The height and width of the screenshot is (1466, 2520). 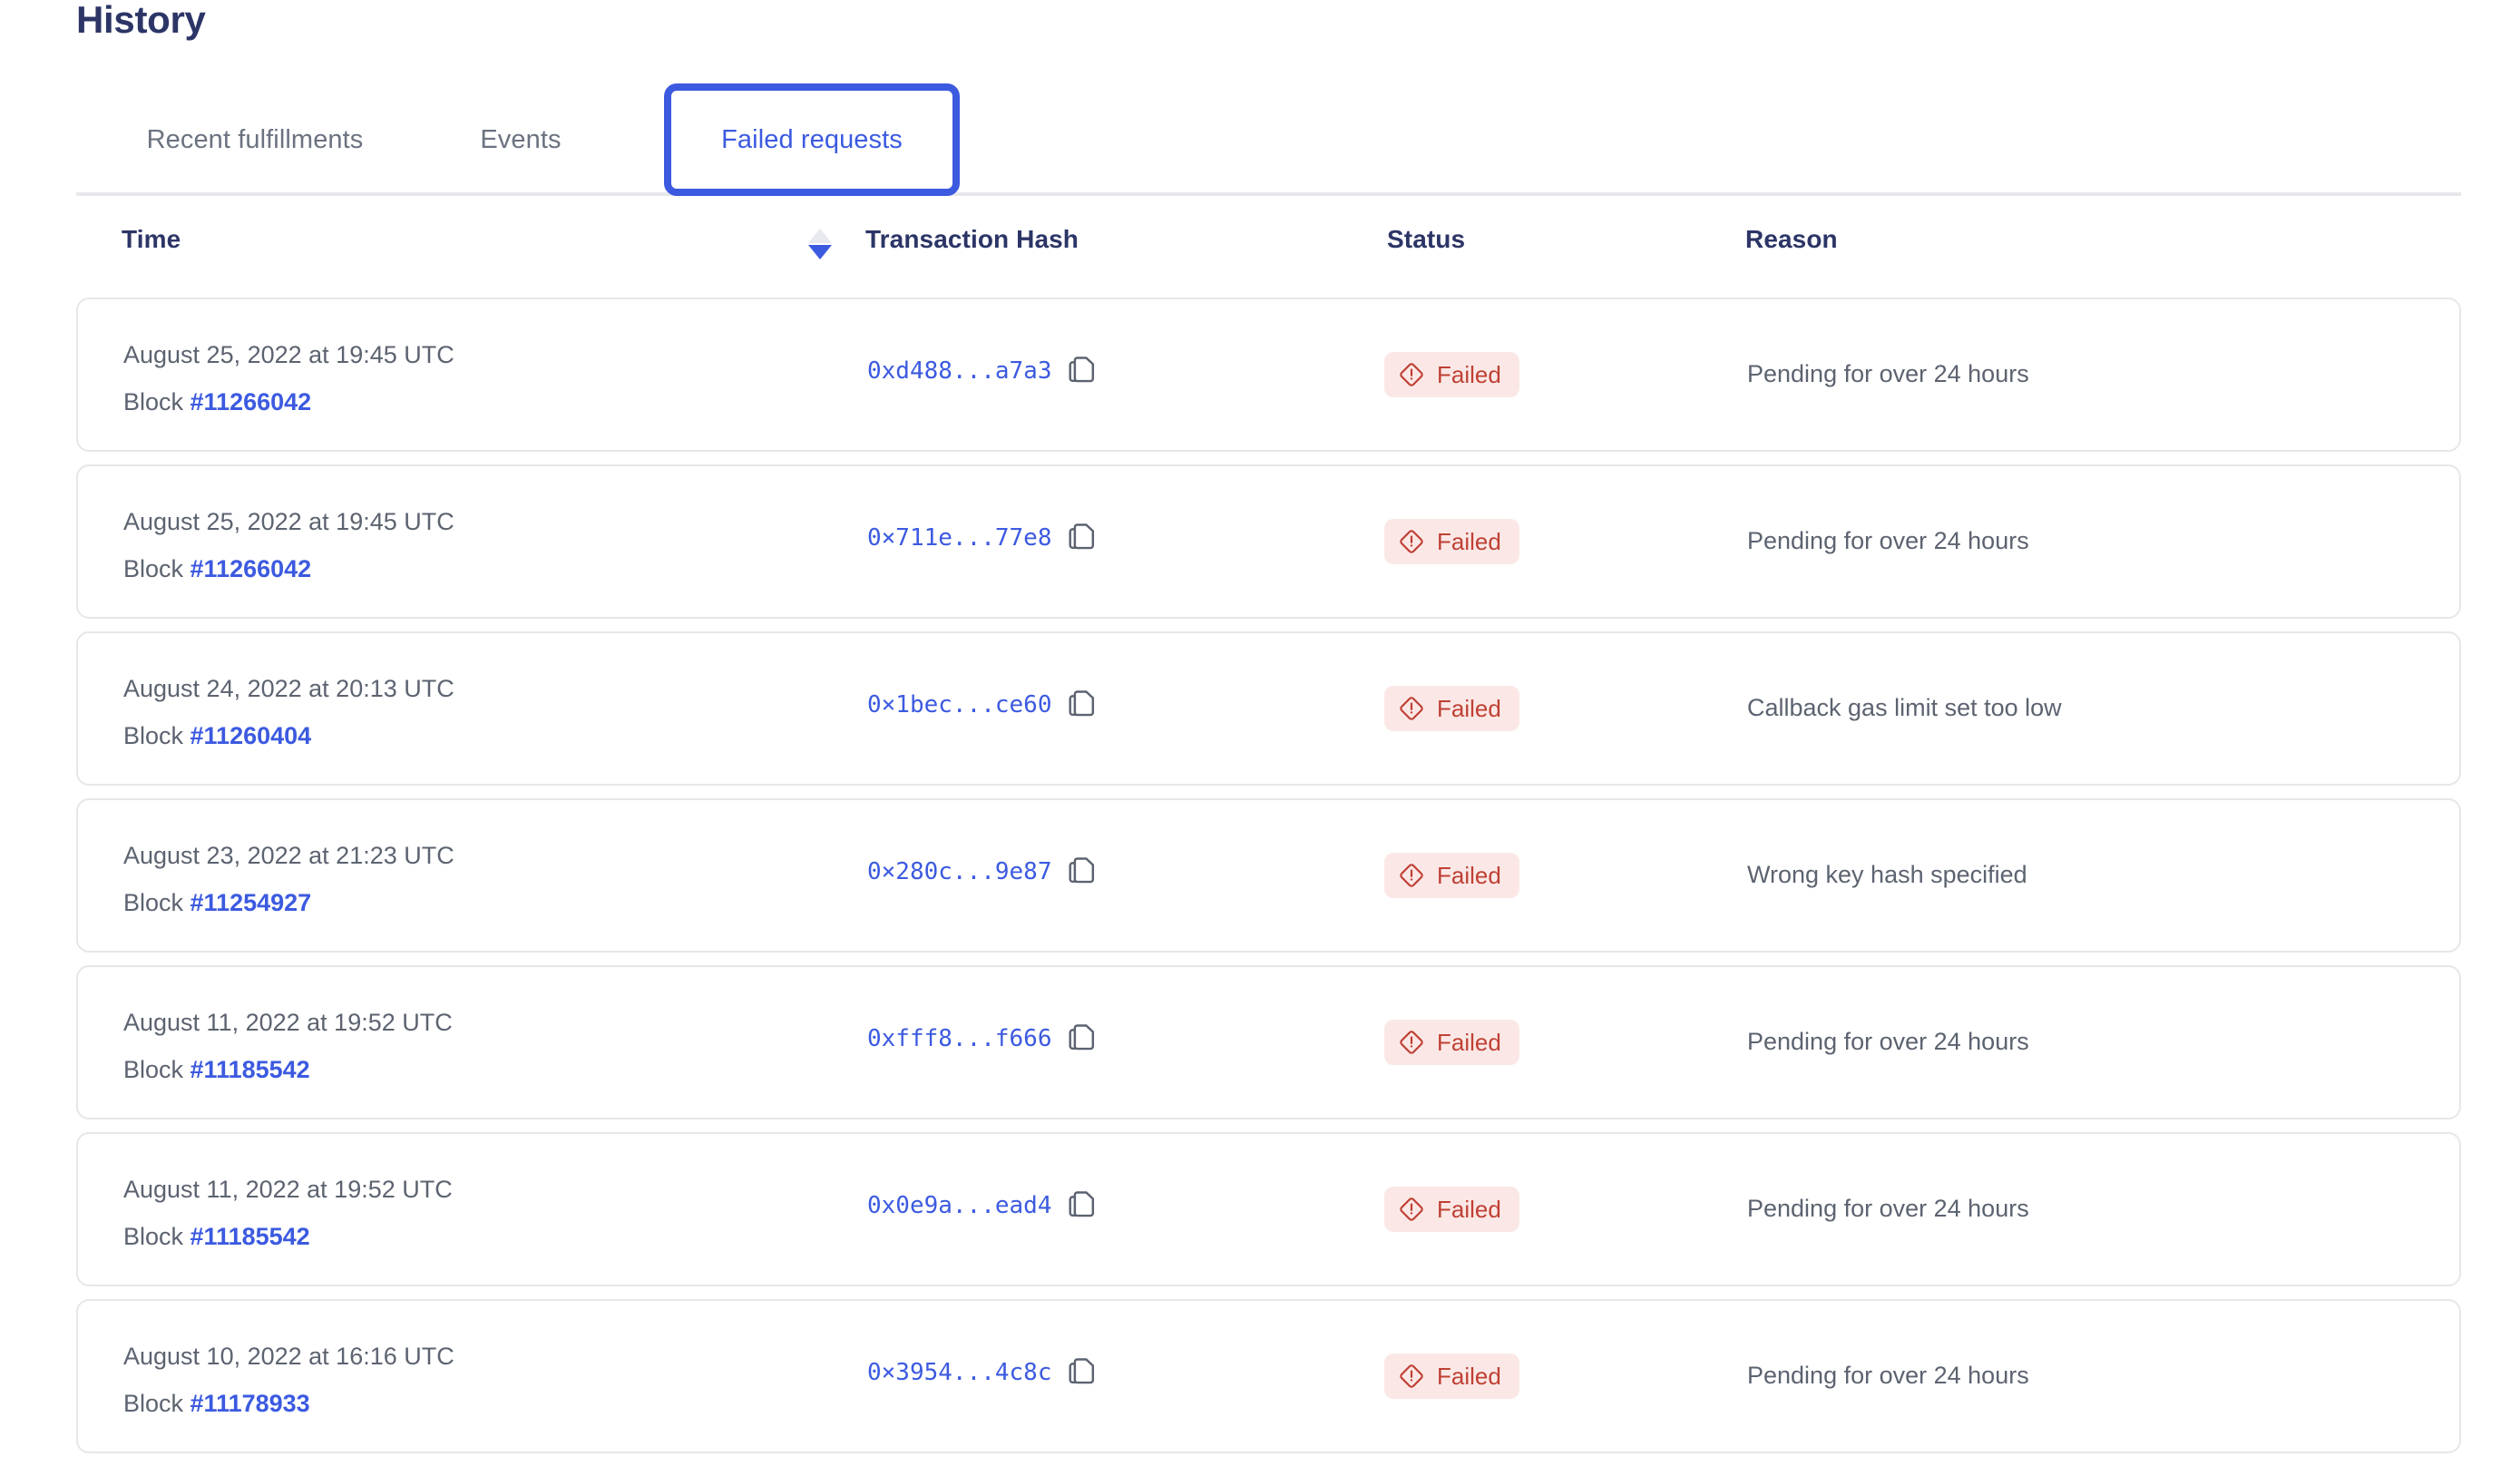 What do you see at coordinates (959, 1206) in the screenshot?
I see `transaction-hash-link: 0x0e9a...ead4` at bounding box center [959, 1206].